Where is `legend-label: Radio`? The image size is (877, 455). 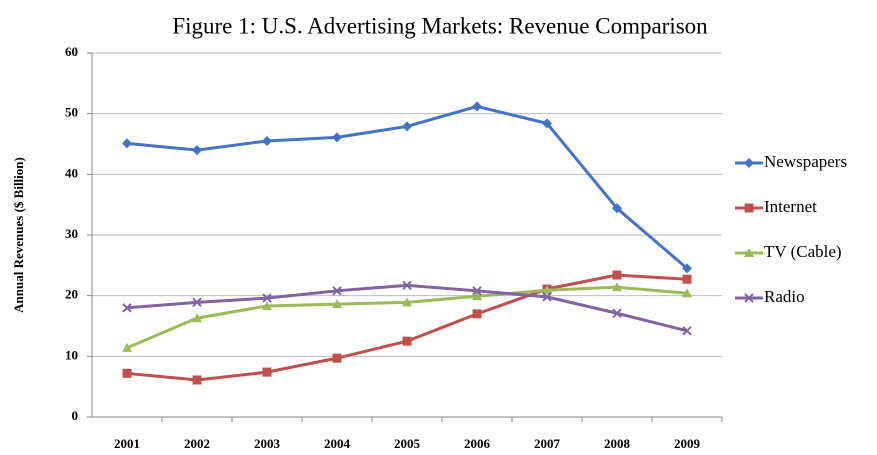 legend-label: Radio is located at coordinates (784, 296).